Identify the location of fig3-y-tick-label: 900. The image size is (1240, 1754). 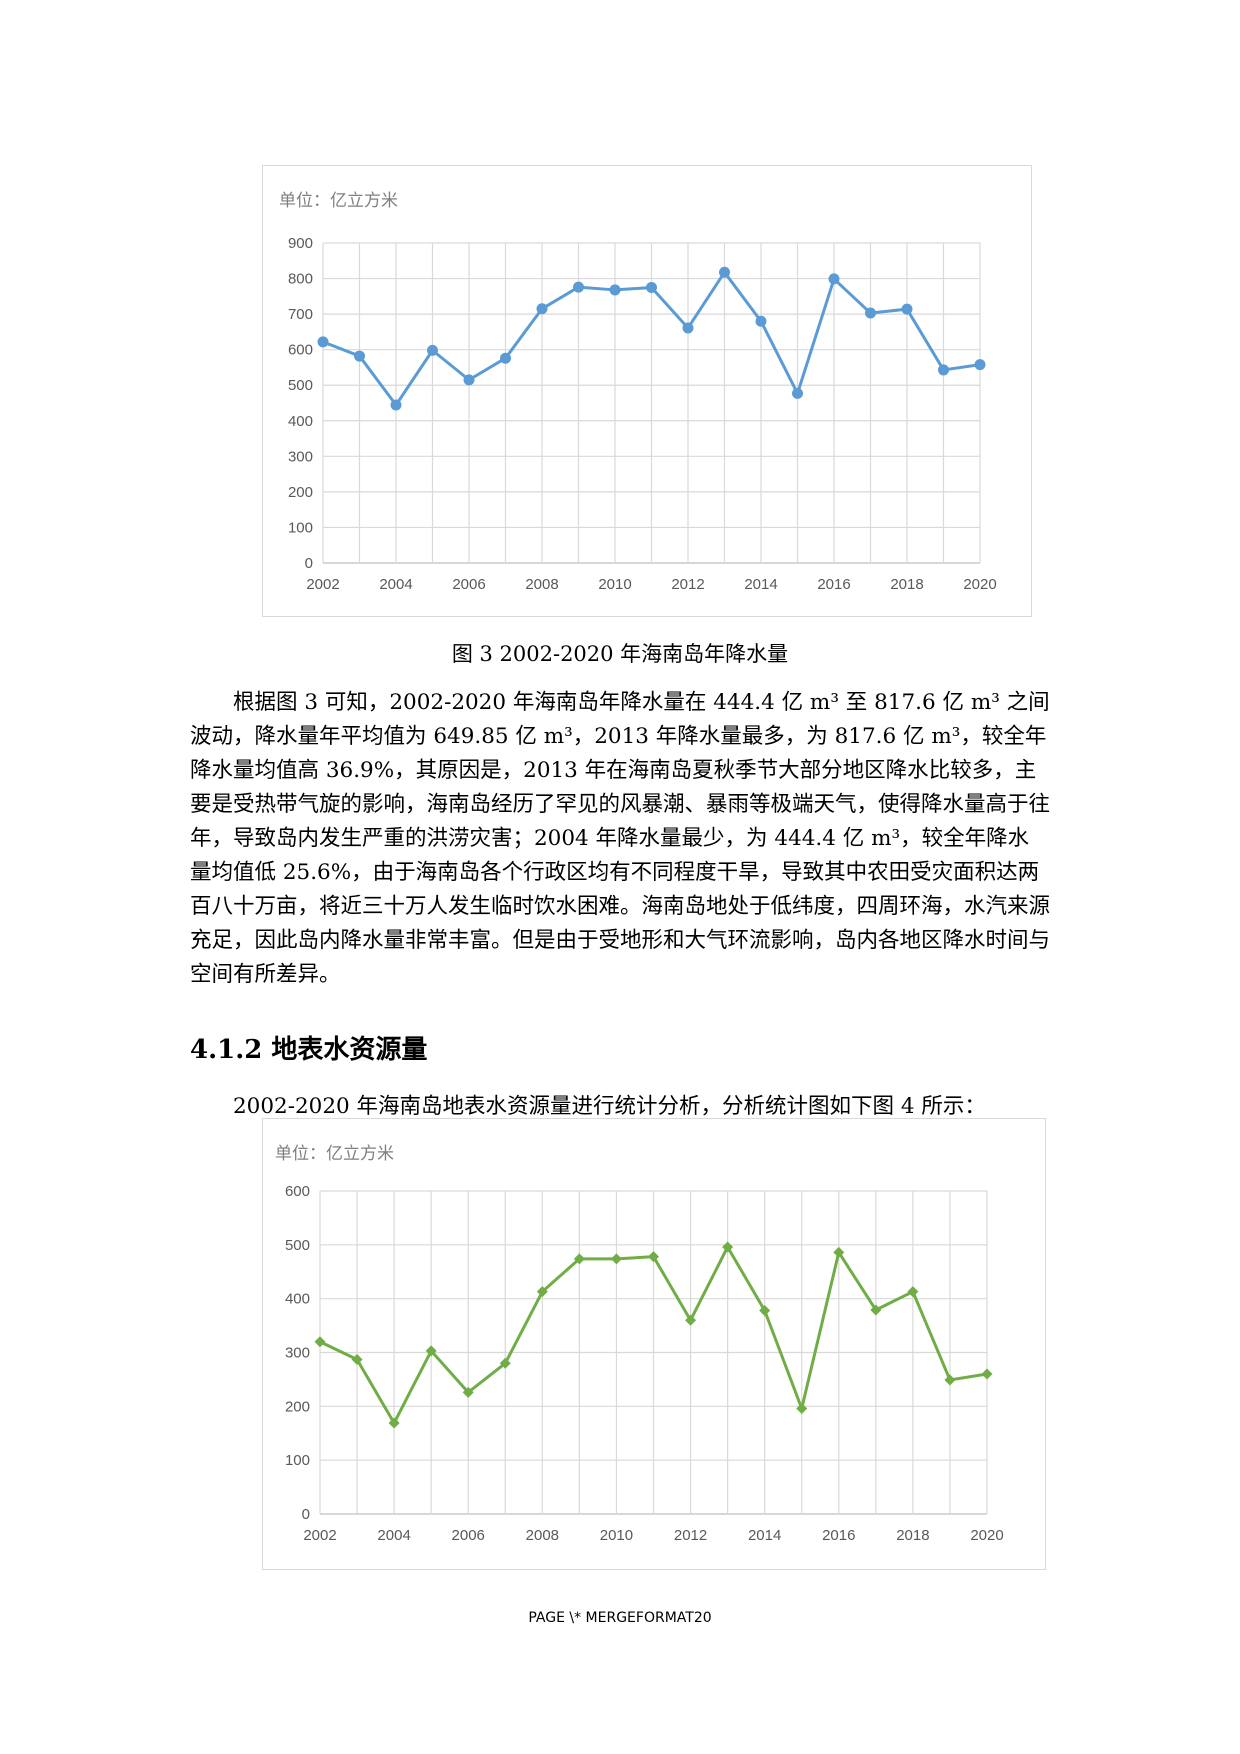
(300, 243).